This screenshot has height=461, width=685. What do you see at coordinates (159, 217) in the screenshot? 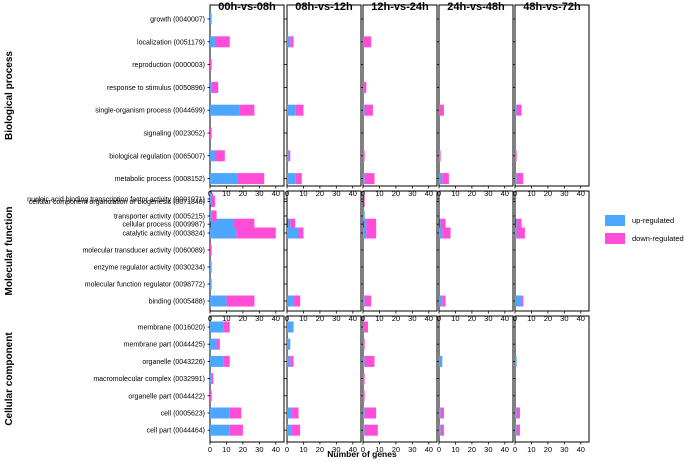
I see `category-label: transporter activity (0005215)` at bounding box center [159, 217].